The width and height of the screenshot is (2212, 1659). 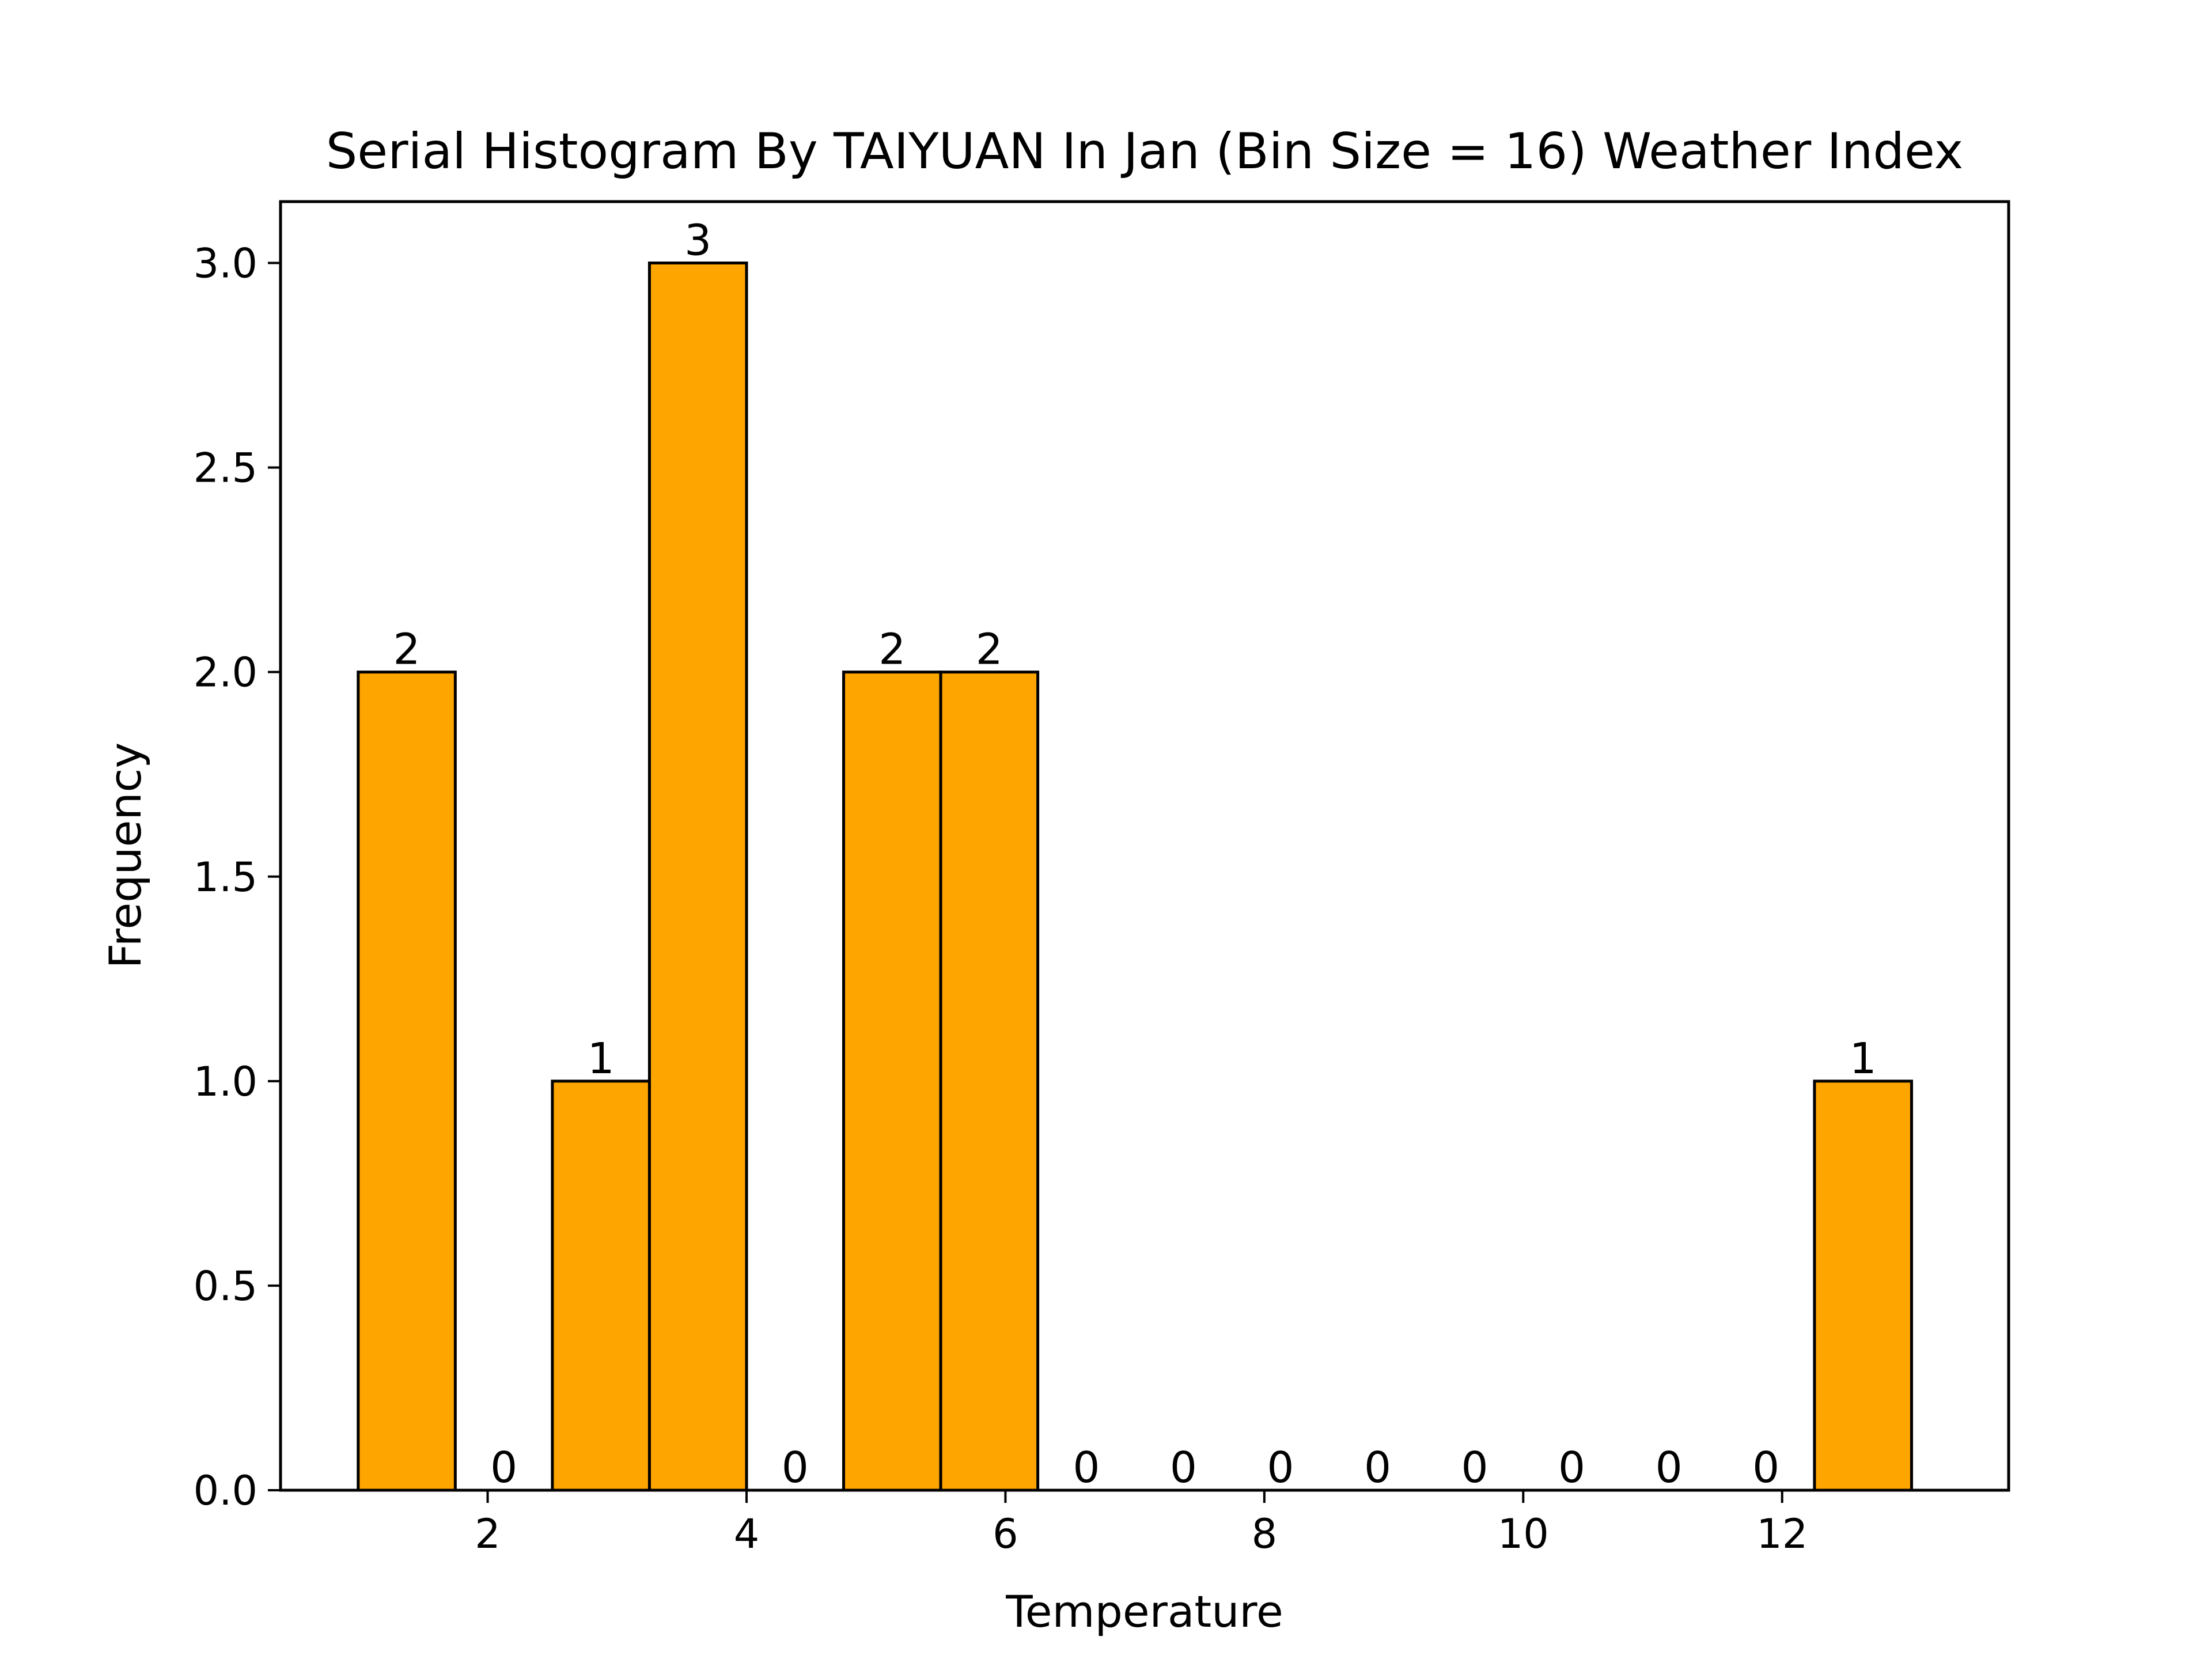 What do you see at coordinates (225, 1490) in the screenshot?
I see `y-tick-label: 0.0` at bounding box center [225, 1490].